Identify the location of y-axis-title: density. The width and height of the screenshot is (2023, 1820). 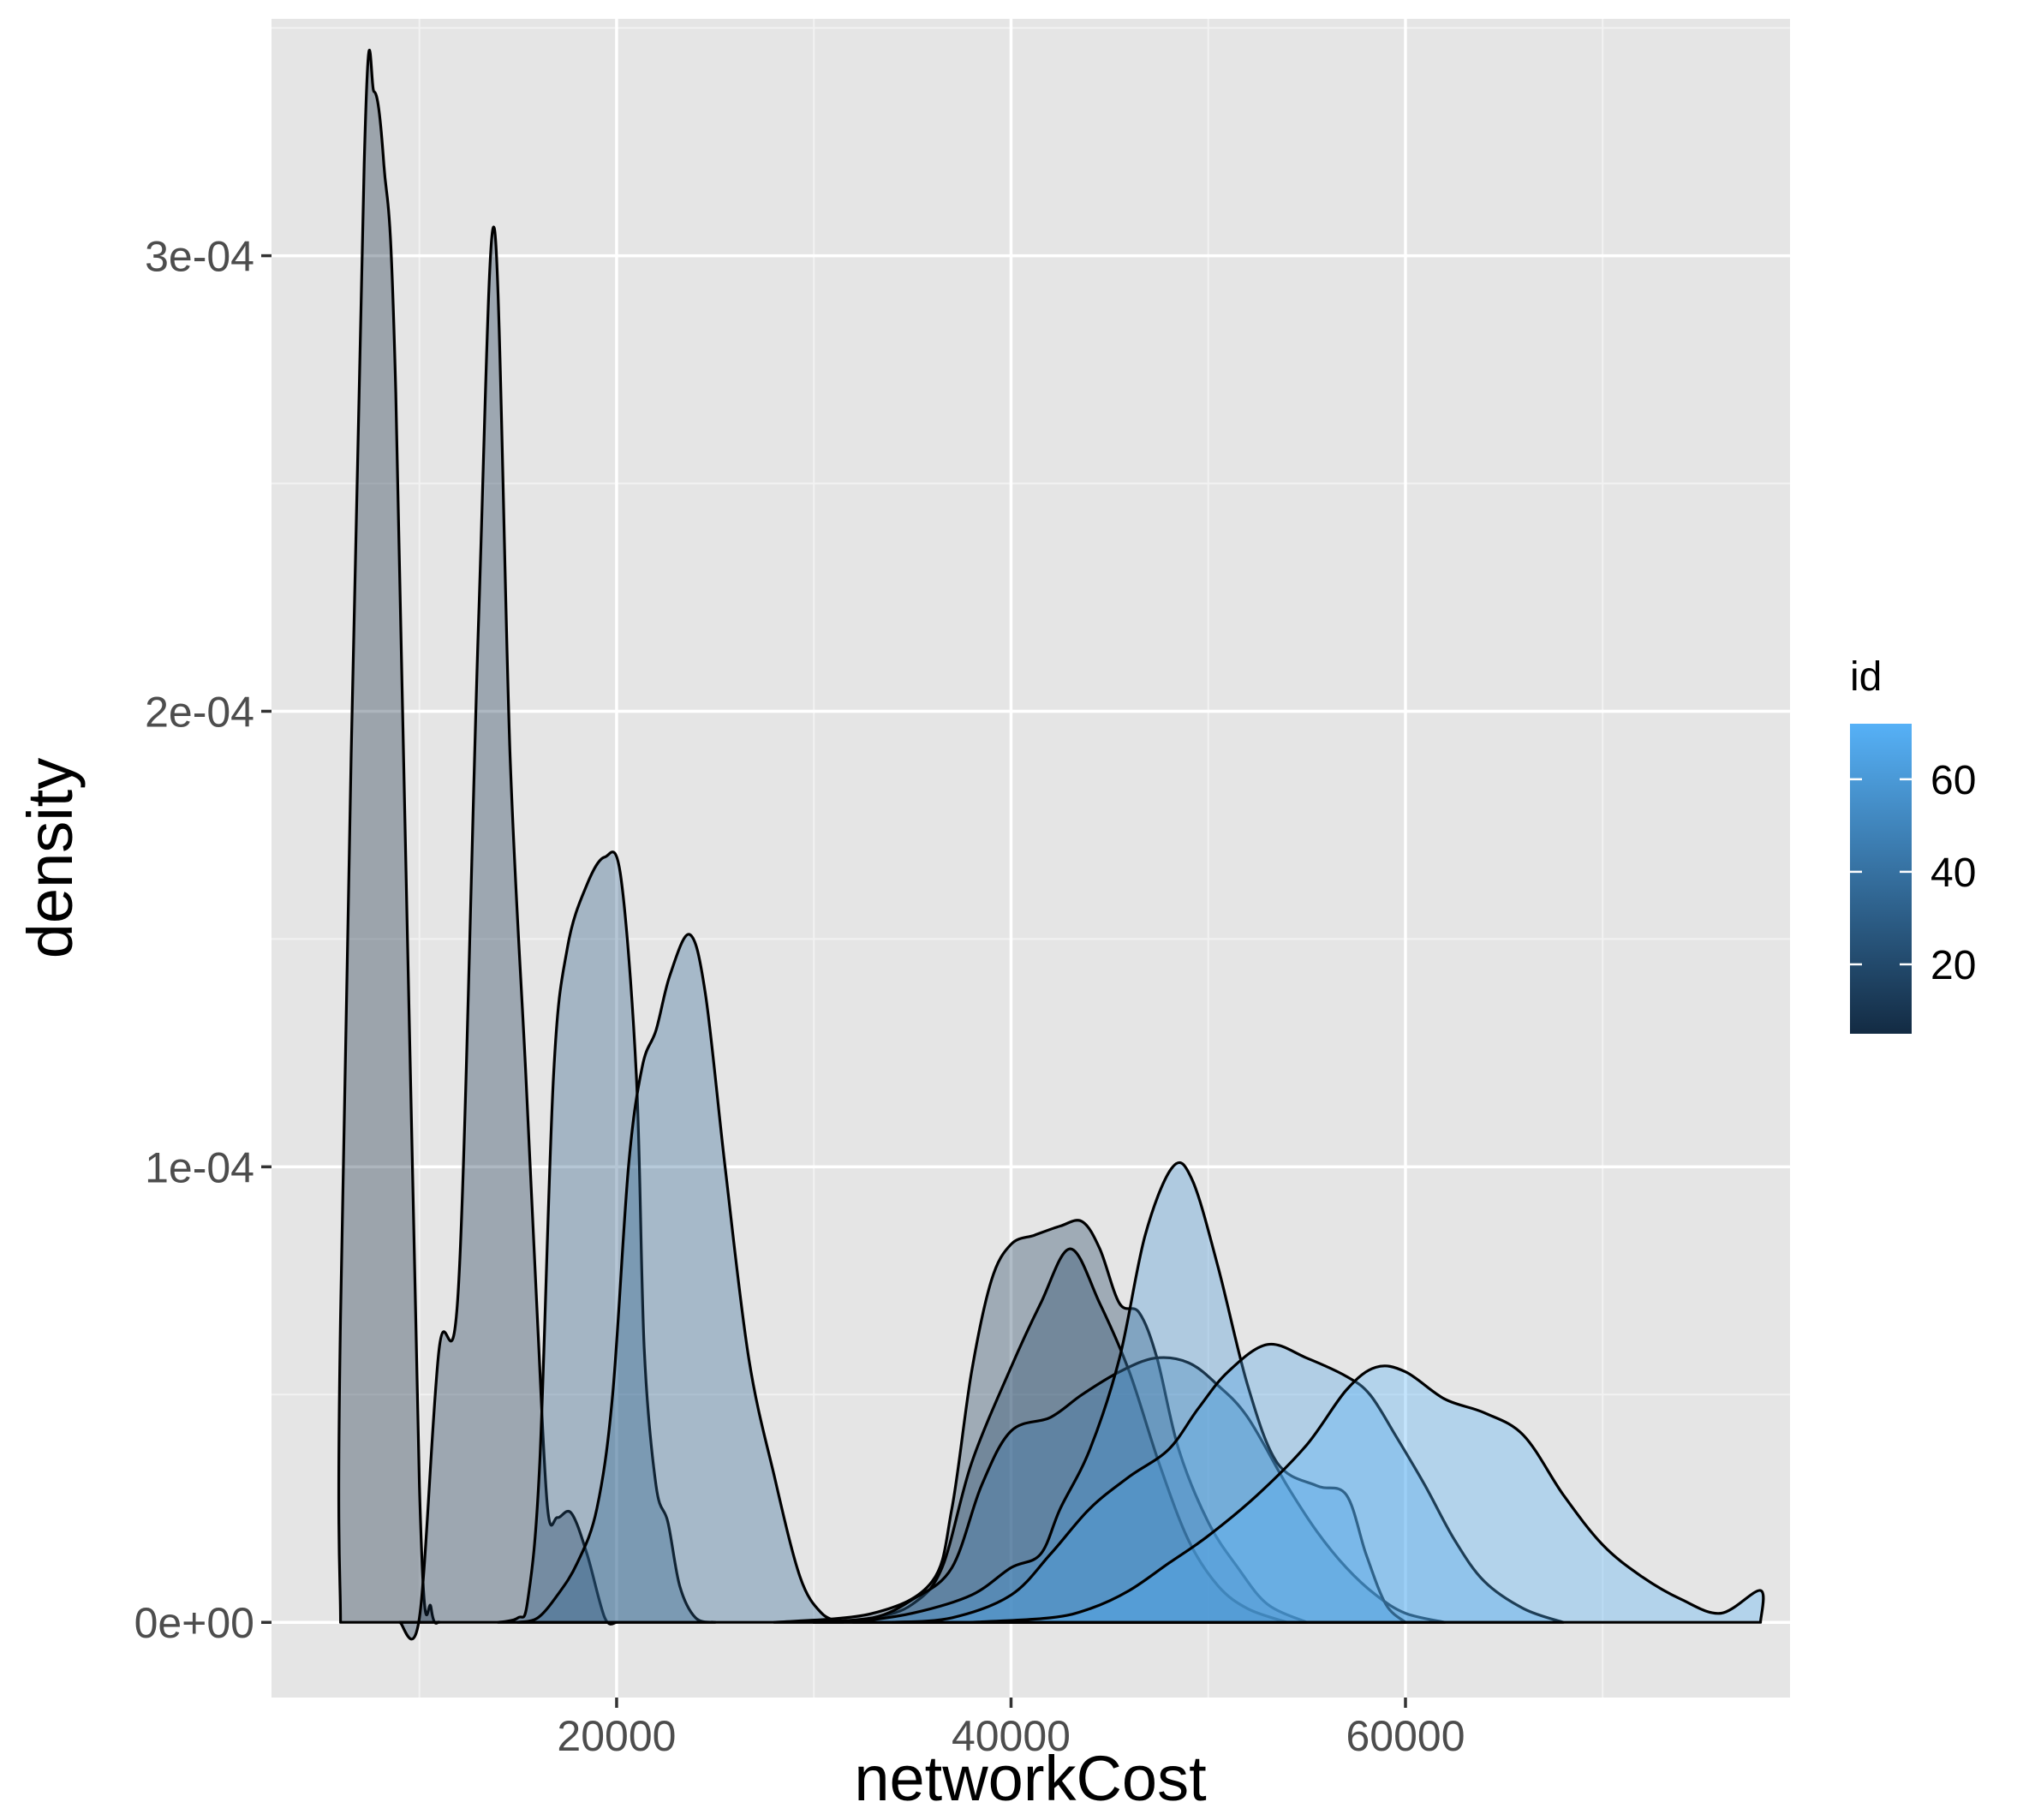
(50, 858).